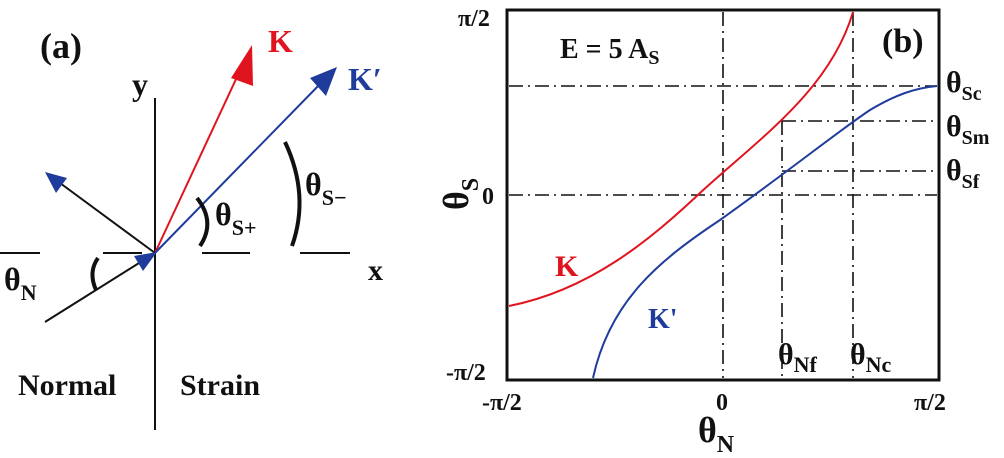 The image size is (1004, 458). Describe the element at coordinates (365, 79) in the screenshot. I see `kp-label: K′` at that location.